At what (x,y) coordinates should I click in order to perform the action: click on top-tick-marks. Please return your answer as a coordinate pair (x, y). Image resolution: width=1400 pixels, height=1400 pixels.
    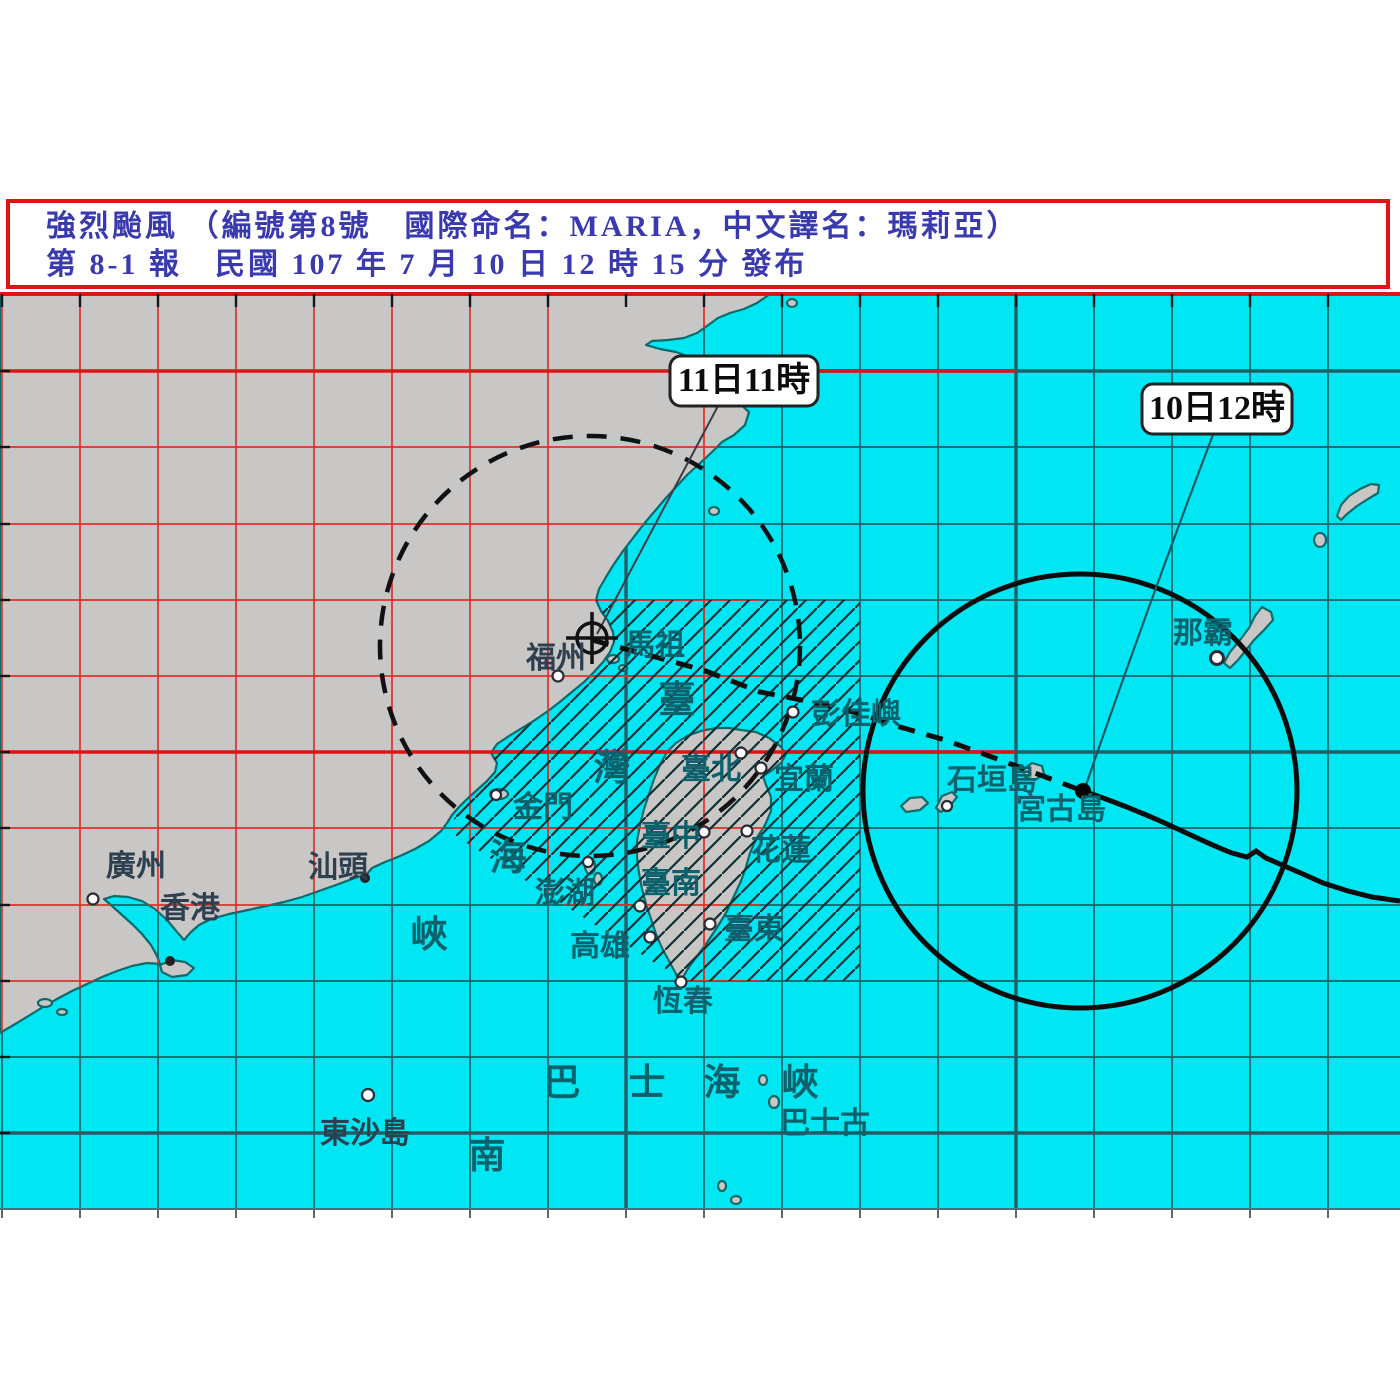
    Looking at the image, I should click on (665, 300).